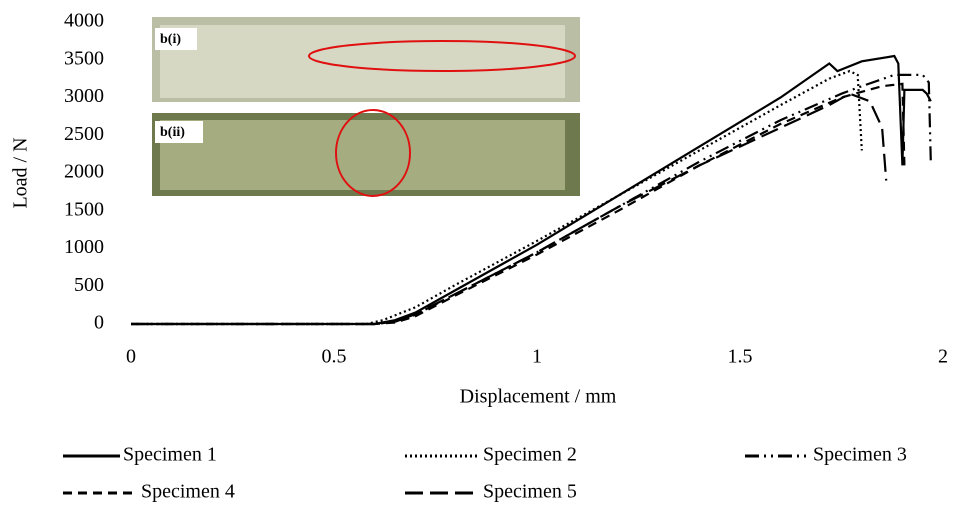 The height and width of the screenshot is (511, 963). Describe the element at coordinates (21, 172) in the screenshot. I see `y-axis-title: Load / N` at that location.